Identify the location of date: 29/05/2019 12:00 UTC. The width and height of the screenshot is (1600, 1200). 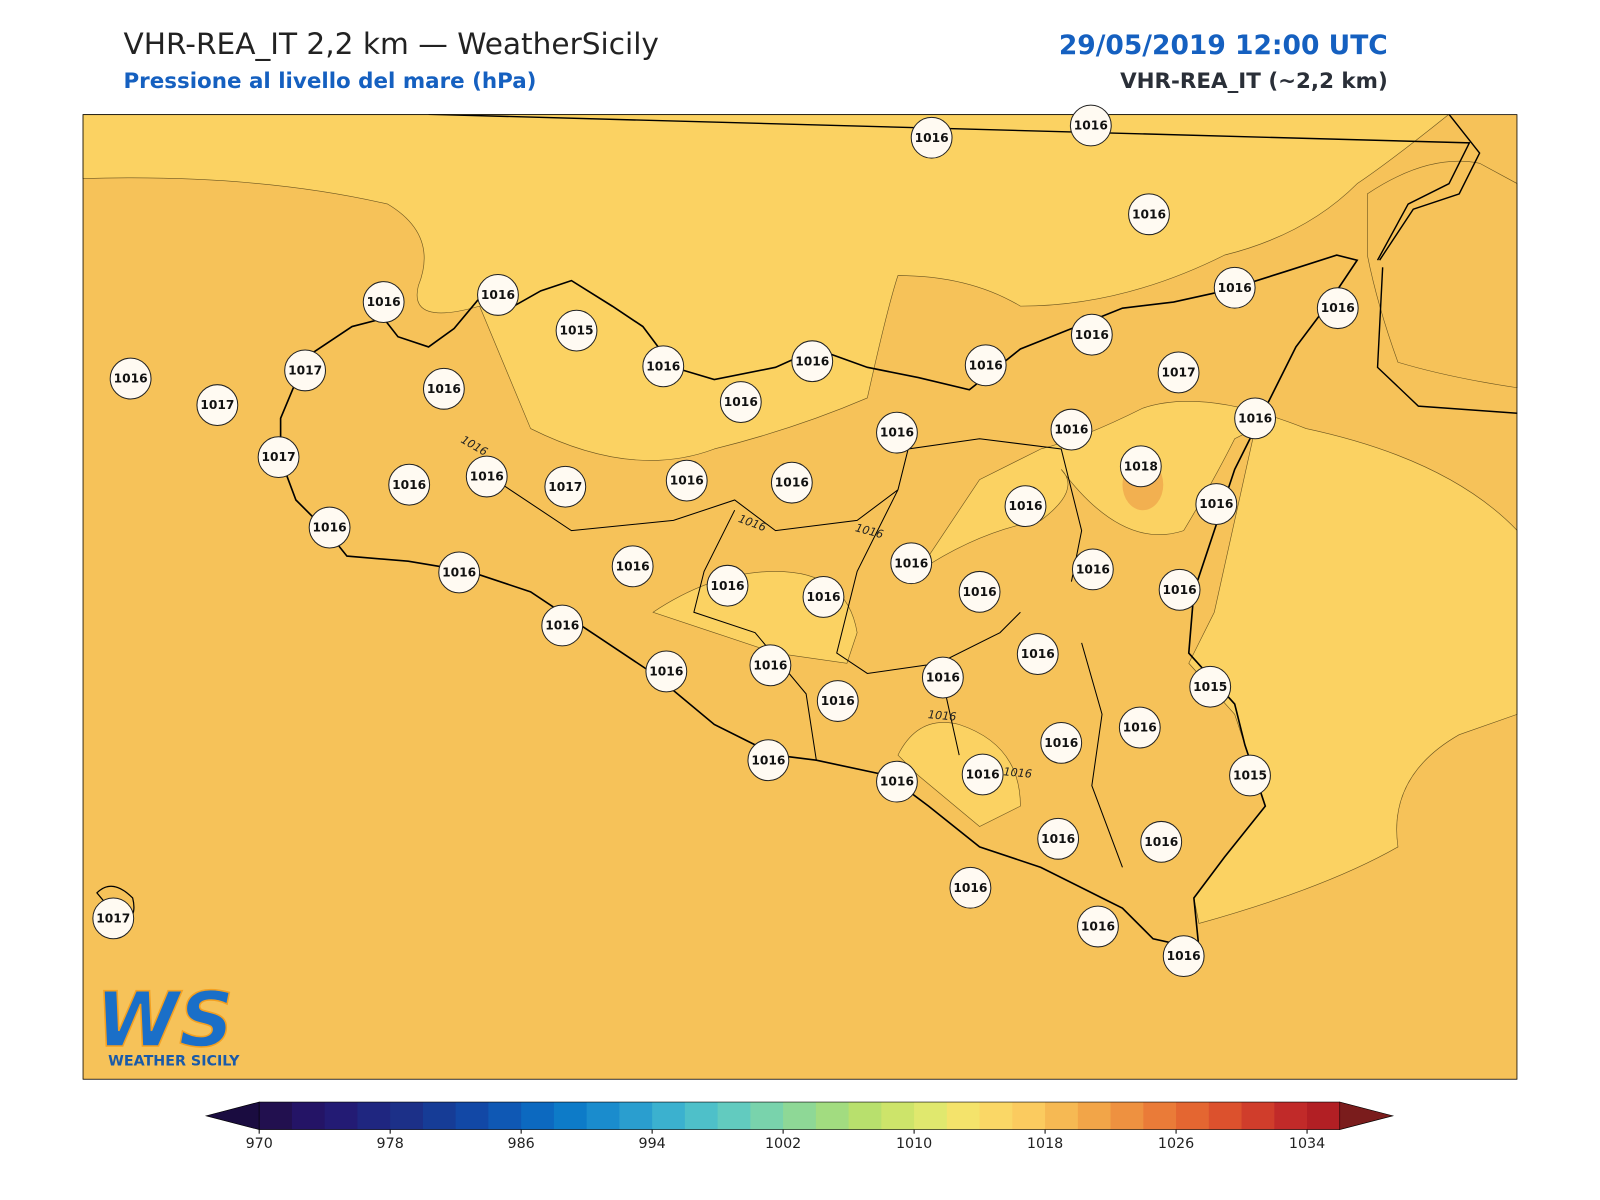
(1223, 45).